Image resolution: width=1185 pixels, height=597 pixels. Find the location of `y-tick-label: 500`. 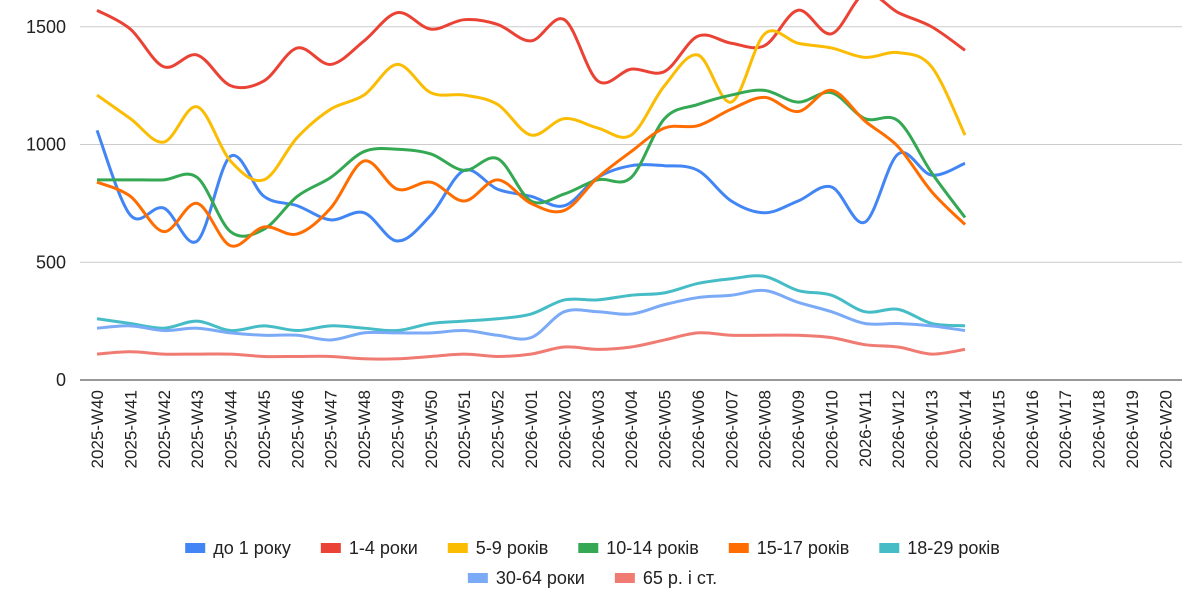

y-tick-label: 500 is located at coordinates (51, 262).